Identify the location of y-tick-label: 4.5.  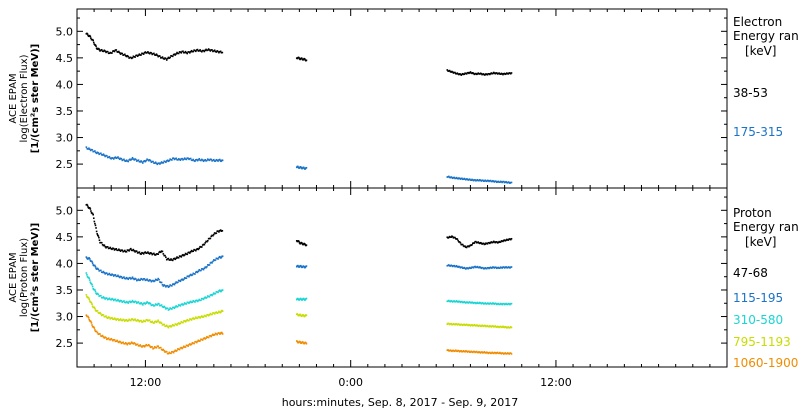
(65, 237).